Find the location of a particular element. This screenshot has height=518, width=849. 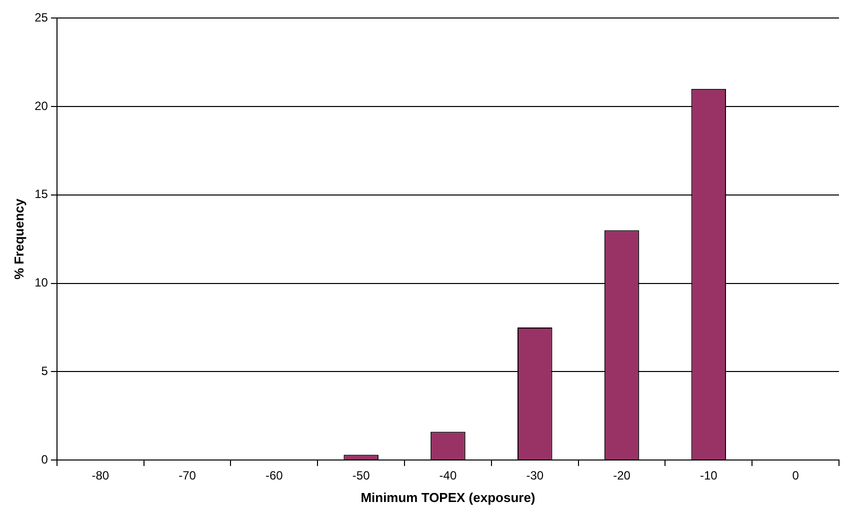

y-tick-label: 20 is located at coordinates (41, 105).